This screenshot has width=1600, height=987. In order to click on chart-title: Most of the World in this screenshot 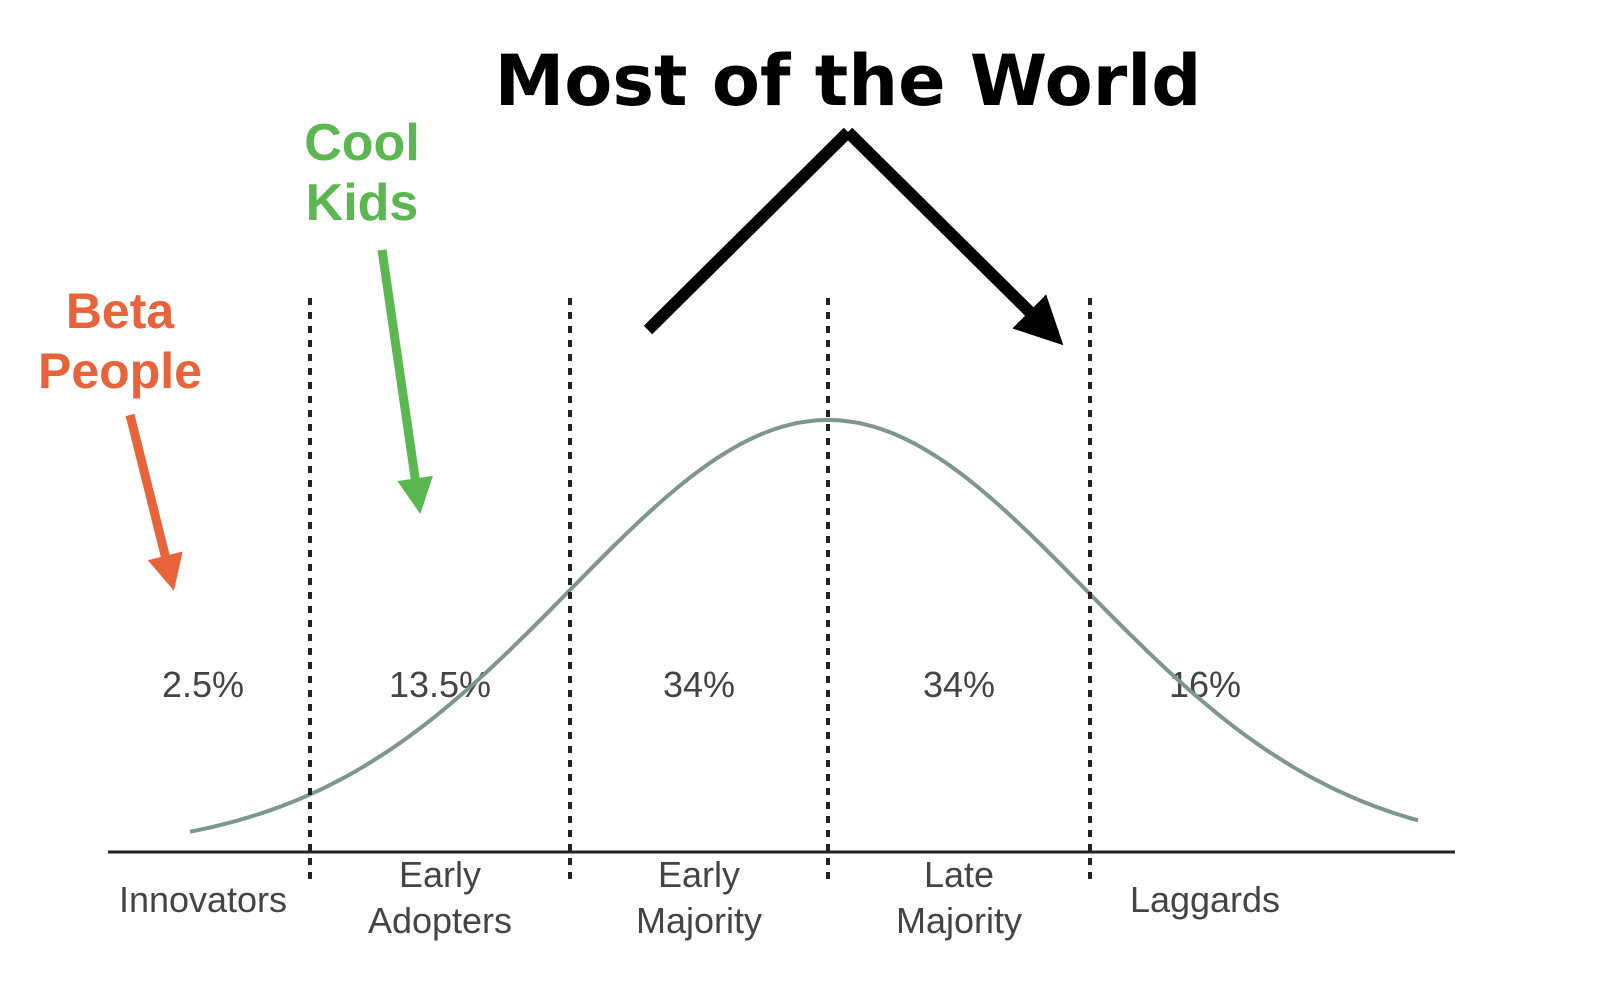, I will do `click(848, 81)`.